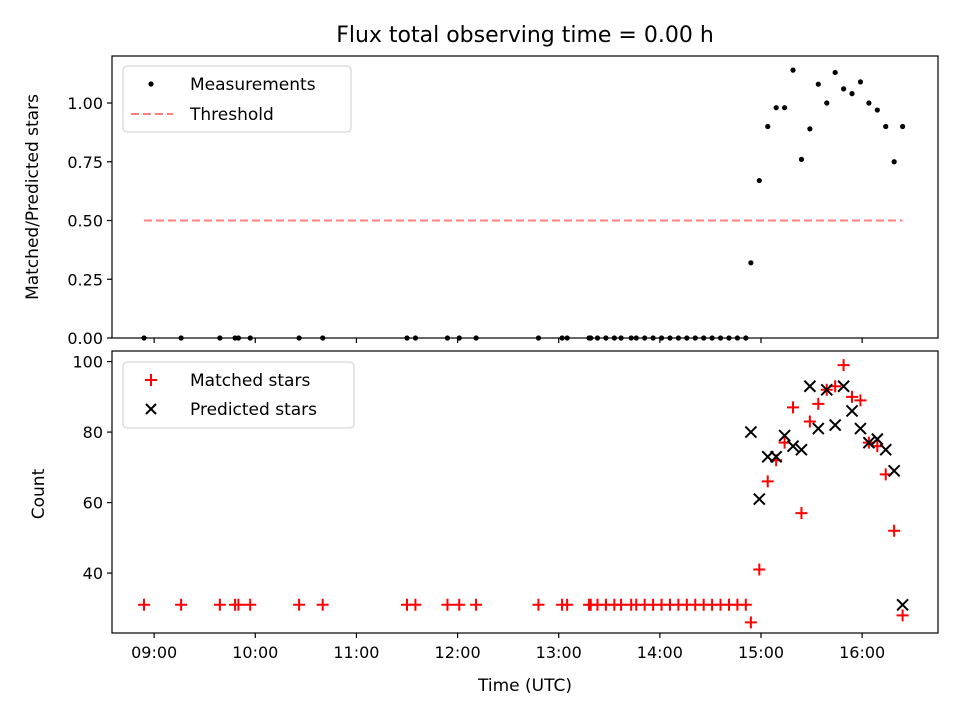 The image size is (960, 720). Describe the element at coordinates (151, 84) in the screenshot. I see `legend-marker-measurements` at that location.